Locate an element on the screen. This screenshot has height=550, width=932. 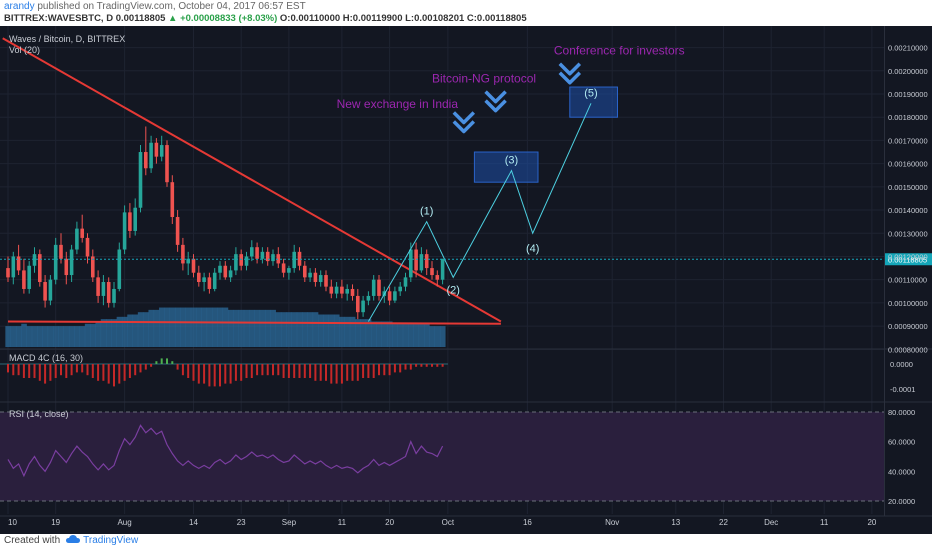
target-boxes is located at coordinates (545, 134).